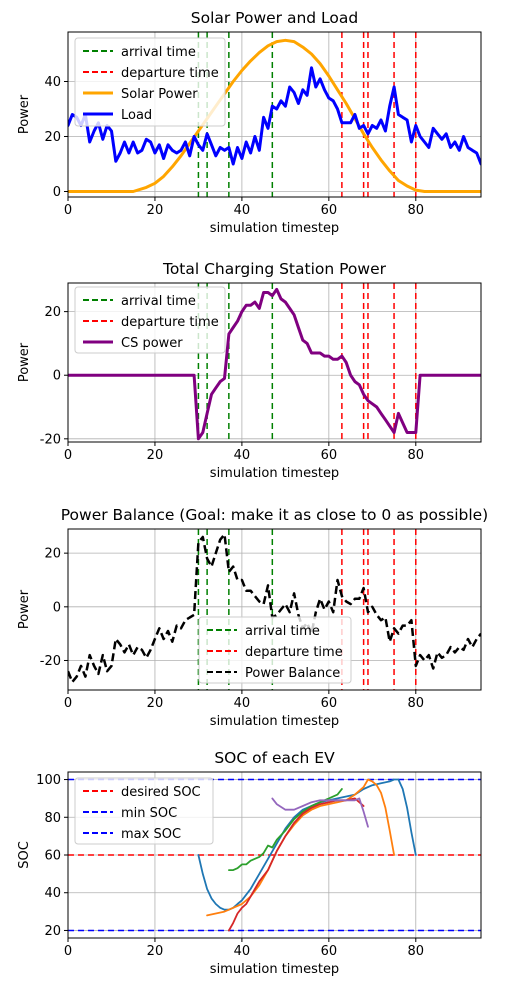  I want to click on legend-label: desired SOC, so click(161, 792).